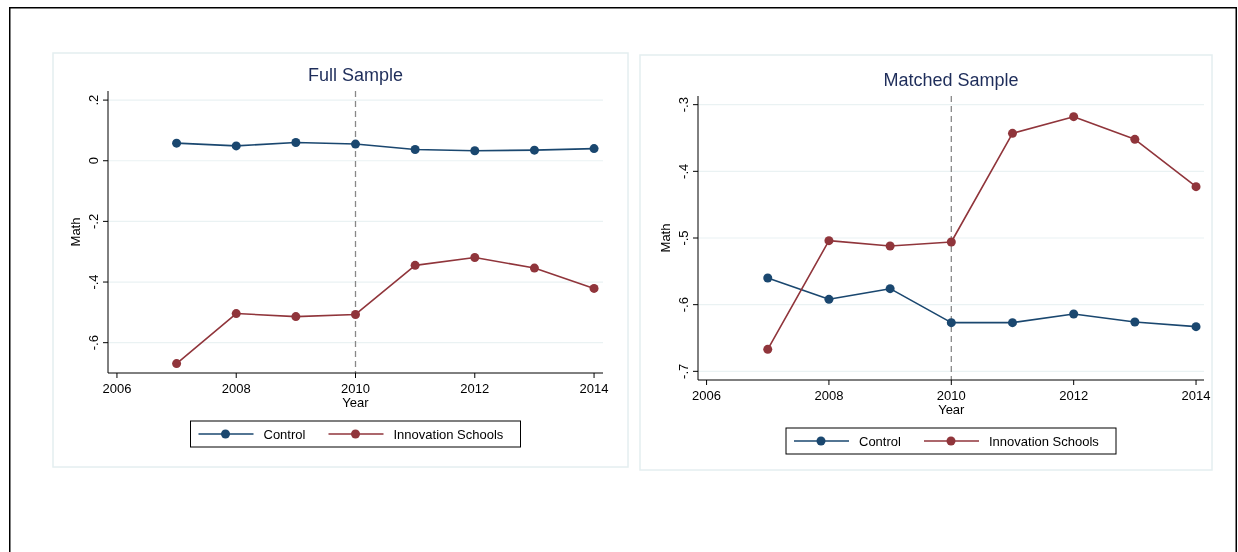 The image size is (1238, 552). I want to click on y-tick-label: -.5, so click(683, 238).